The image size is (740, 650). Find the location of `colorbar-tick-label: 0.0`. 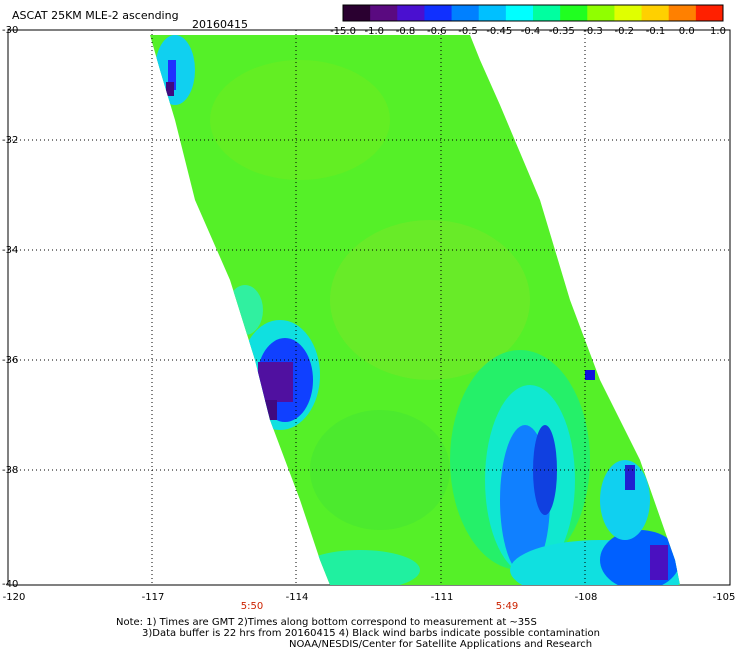

colorbar-tick-label: 0.0 is located at coordinates (686, 31).